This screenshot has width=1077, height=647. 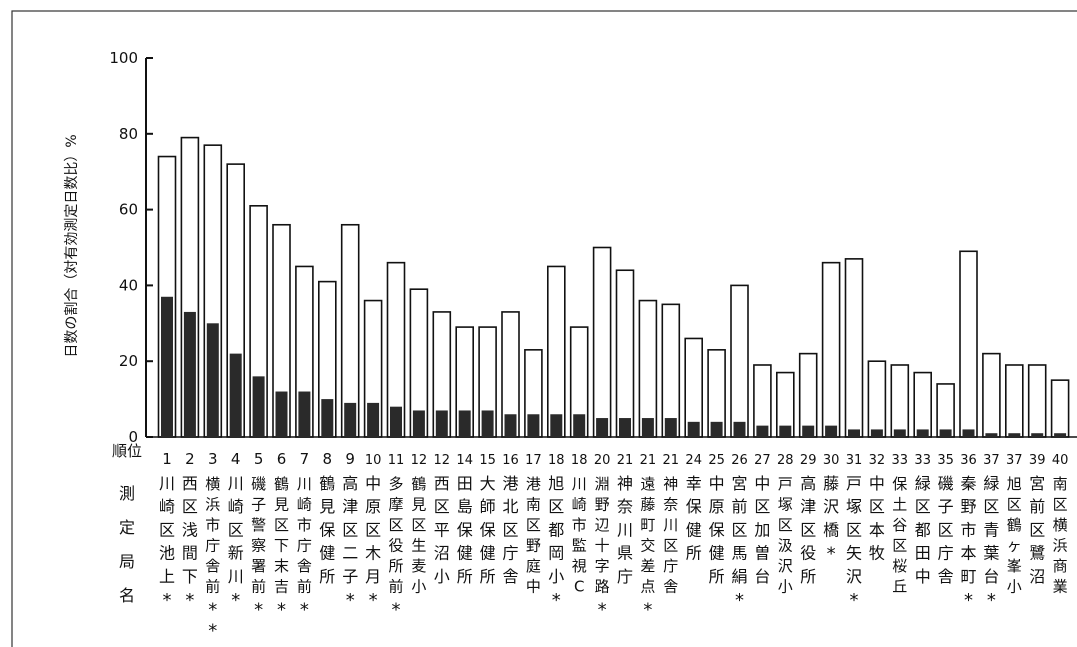 What do you see at coordinates (190, 459) in the screenshot?
I see `rank-label: 2` at bounding box center [190, 459].